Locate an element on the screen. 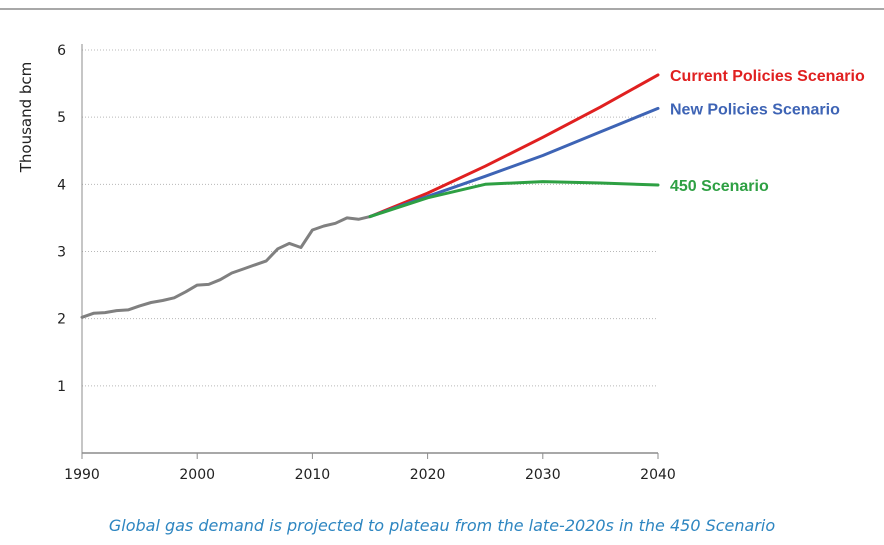  series-label-450-scenario: 450 Scenario is located at coordinates (719, 186).